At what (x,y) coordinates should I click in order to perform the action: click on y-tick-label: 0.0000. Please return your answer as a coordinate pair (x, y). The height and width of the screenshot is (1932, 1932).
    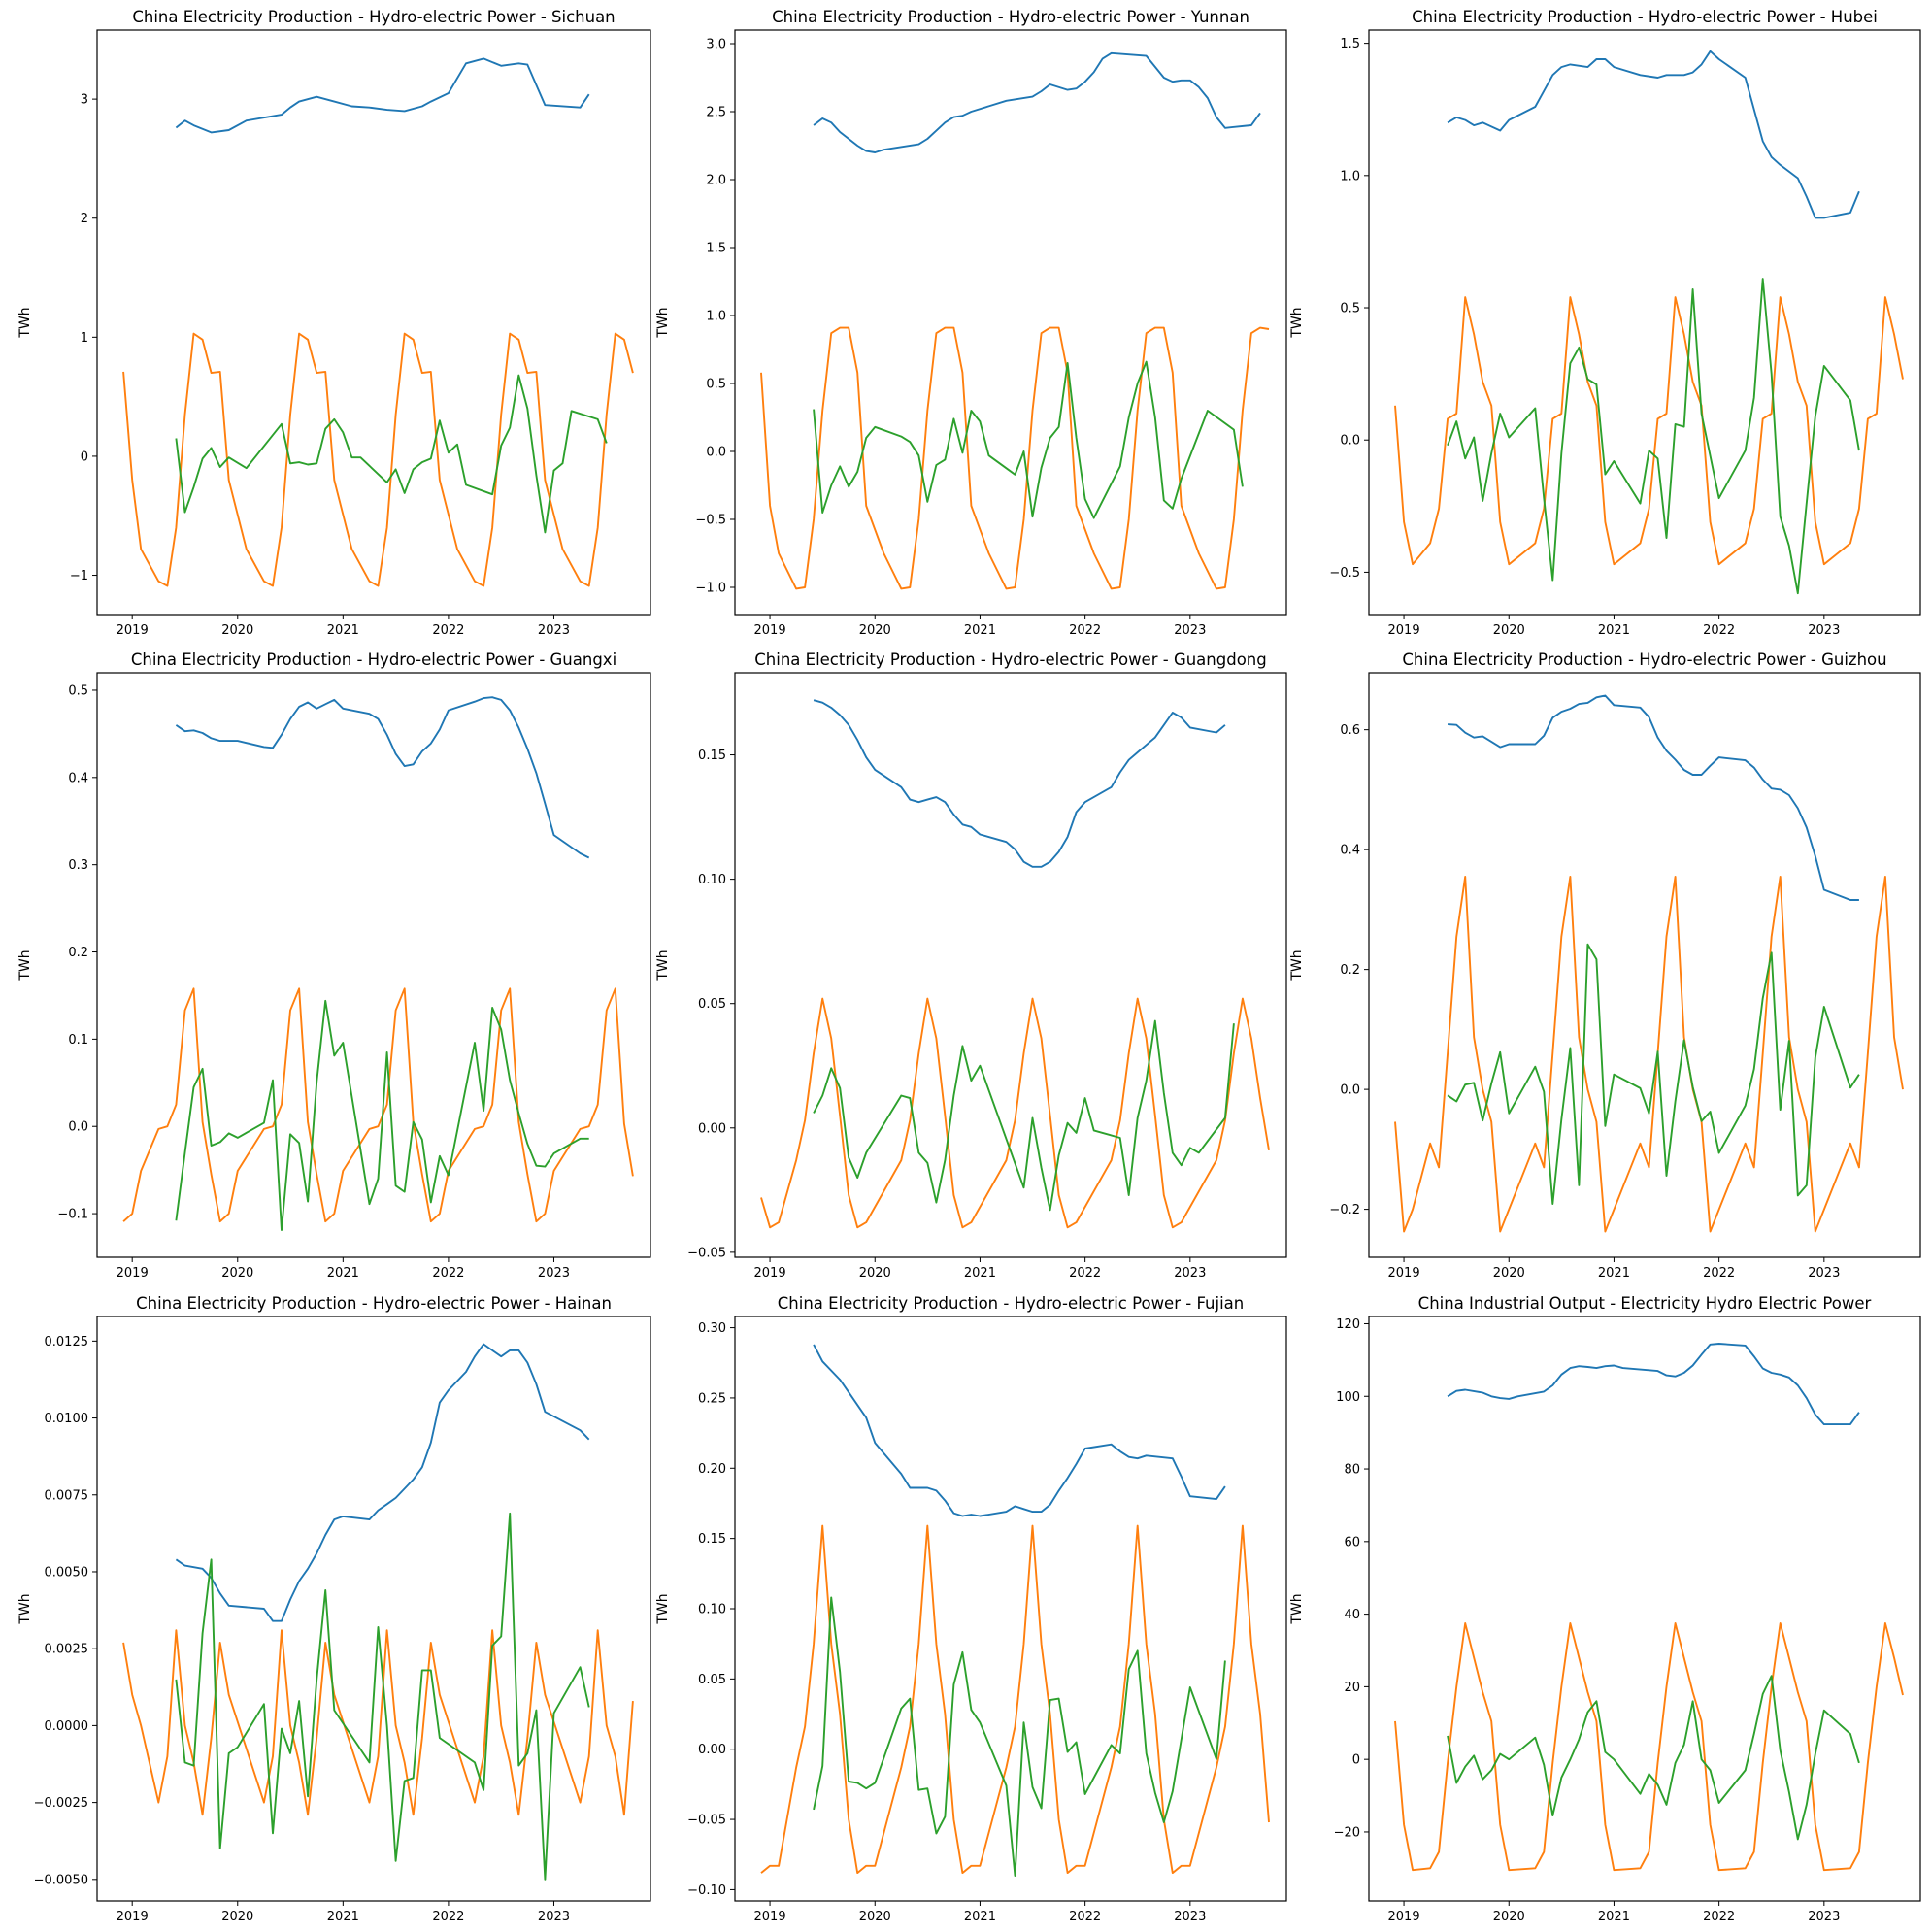
    Looking at the image, I should click on (67, 1727).